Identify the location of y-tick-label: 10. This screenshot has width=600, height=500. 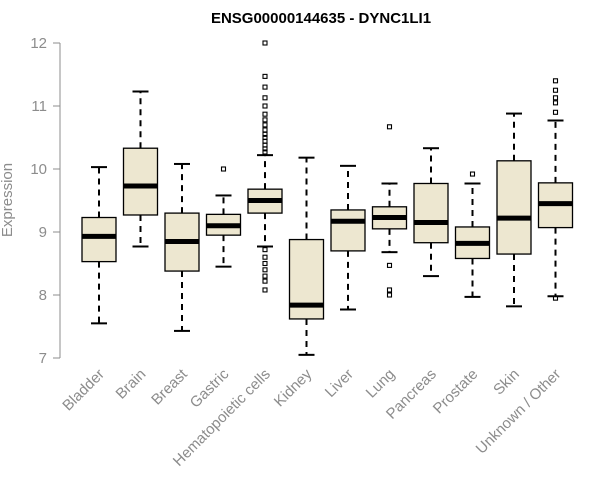
(38, 169).